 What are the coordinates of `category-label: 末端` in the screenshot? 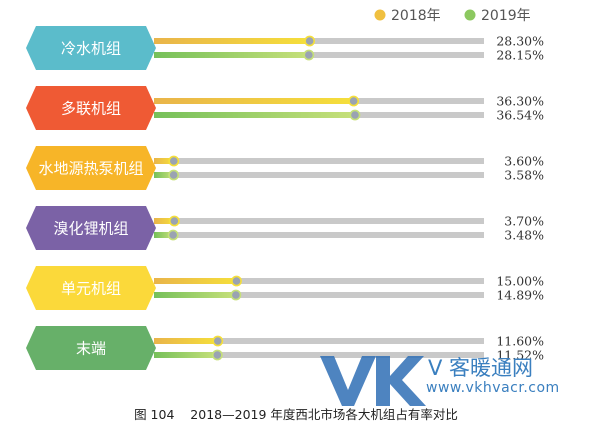 It's located at (91, 349).